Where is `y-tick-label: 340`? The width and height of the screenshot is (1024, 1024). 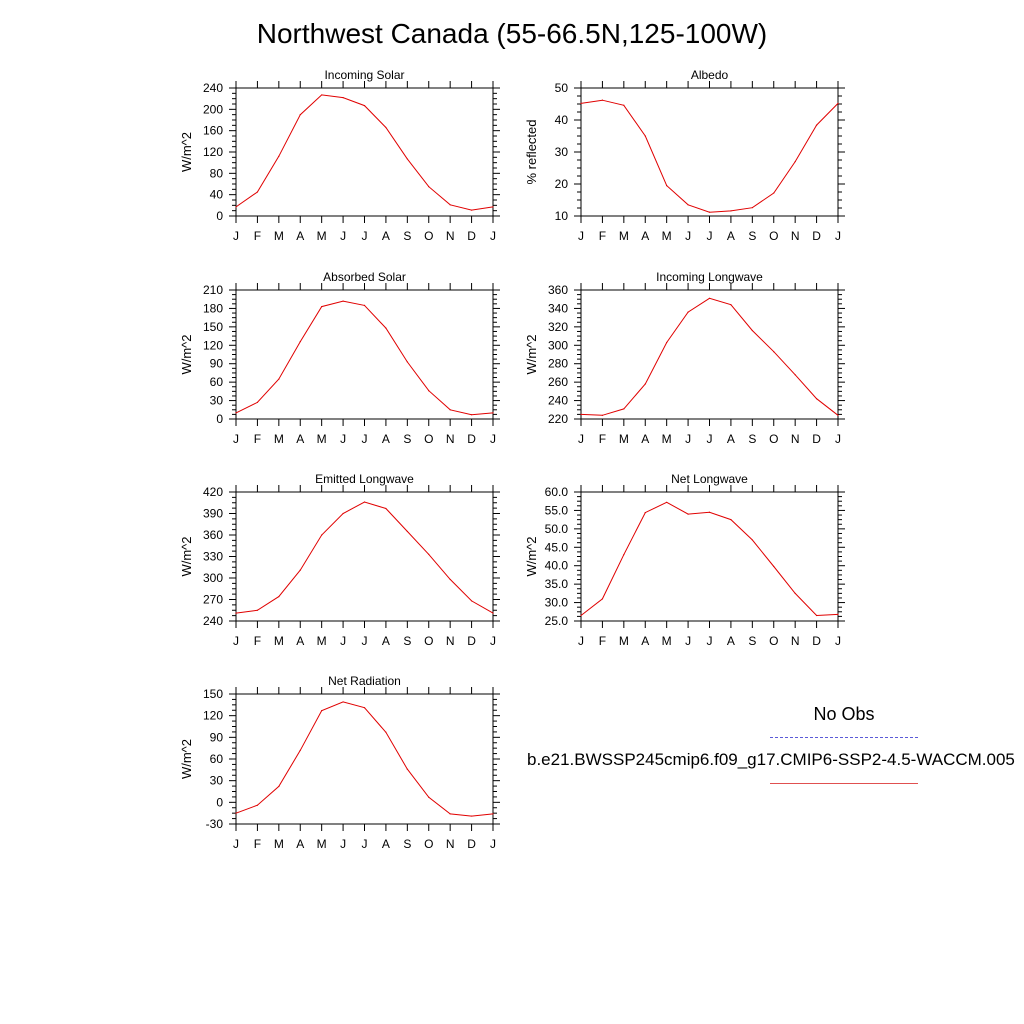 y-tick-label: 340 is located at coordinates (558, 308).